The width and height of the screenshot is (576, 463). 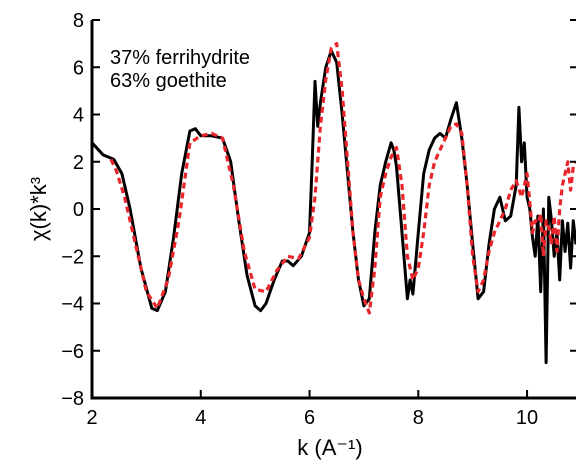 What do you see at coordinates (180, 58) in the screenshot?
I see `annotation-ferrihydrite: 37% ferrihydrite` at bounding box center [180, 58].